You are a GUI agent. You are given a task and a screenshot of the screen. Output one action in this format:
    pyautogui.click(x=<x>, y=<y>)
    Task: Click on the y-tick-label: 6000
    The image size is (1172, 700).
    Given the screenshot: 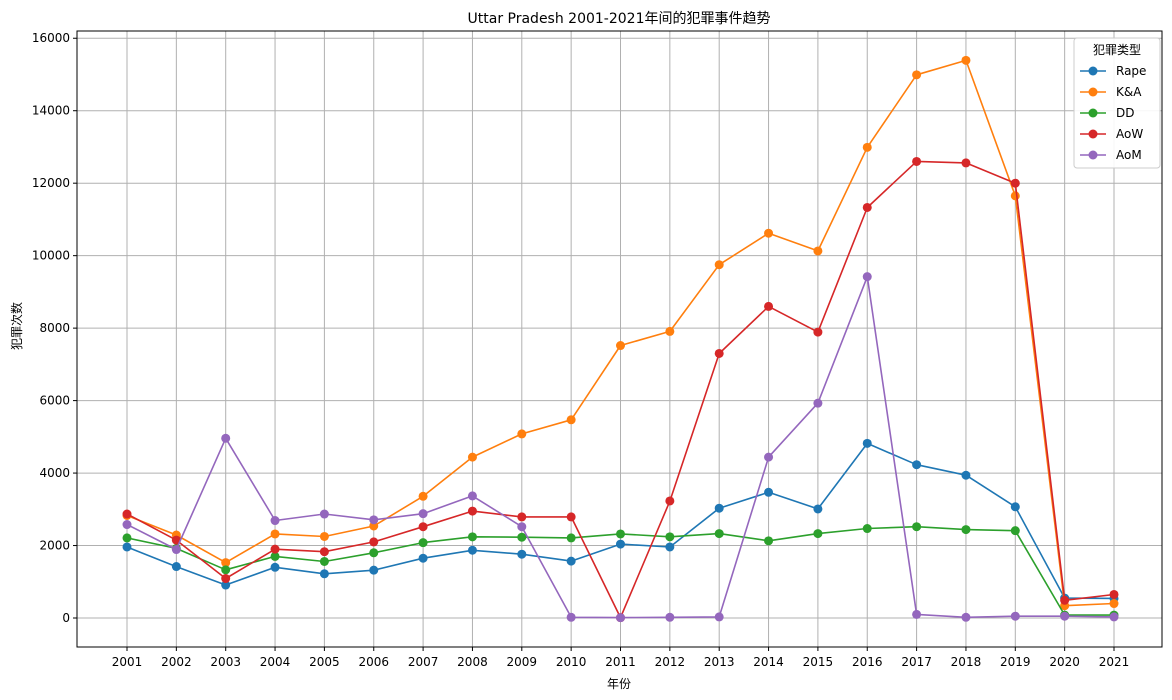 What is the action you would take?
    pyautogui.click(x=54, y=401)
    